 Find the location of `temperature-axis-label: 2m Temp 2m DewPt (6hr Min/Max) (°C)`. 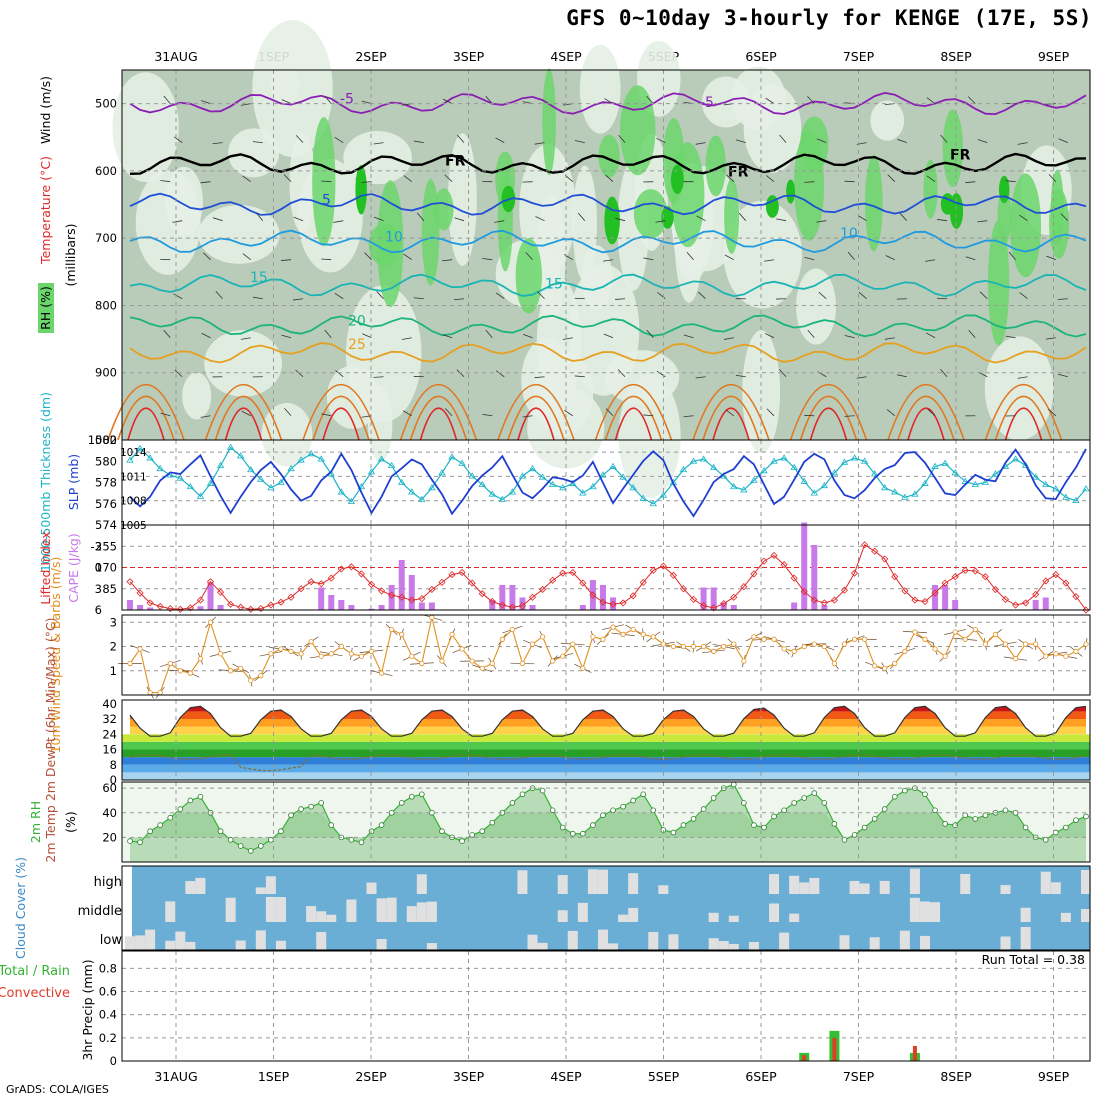

temperature-axis-label: 2m Temp 2m DewPt (6hr Min/Max) (°C) is located at coordinates (50, 739).